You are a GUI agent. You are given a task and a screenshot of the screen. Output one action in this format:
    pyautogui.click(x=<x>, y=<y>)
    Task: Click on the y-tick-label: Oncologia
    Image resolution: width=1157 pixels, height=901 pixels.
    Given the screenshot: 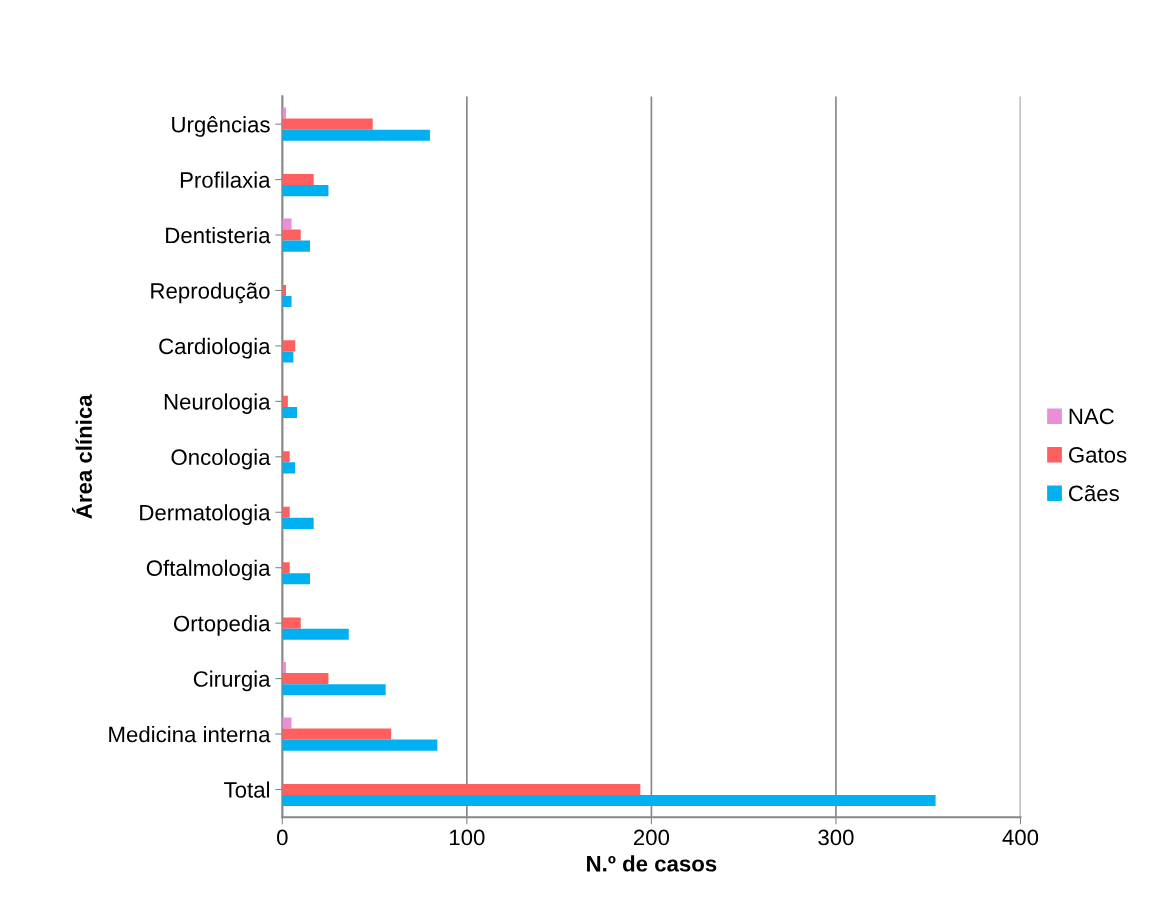 What is the action you would take?
    pyautogui.click(x=221, y=459)
    